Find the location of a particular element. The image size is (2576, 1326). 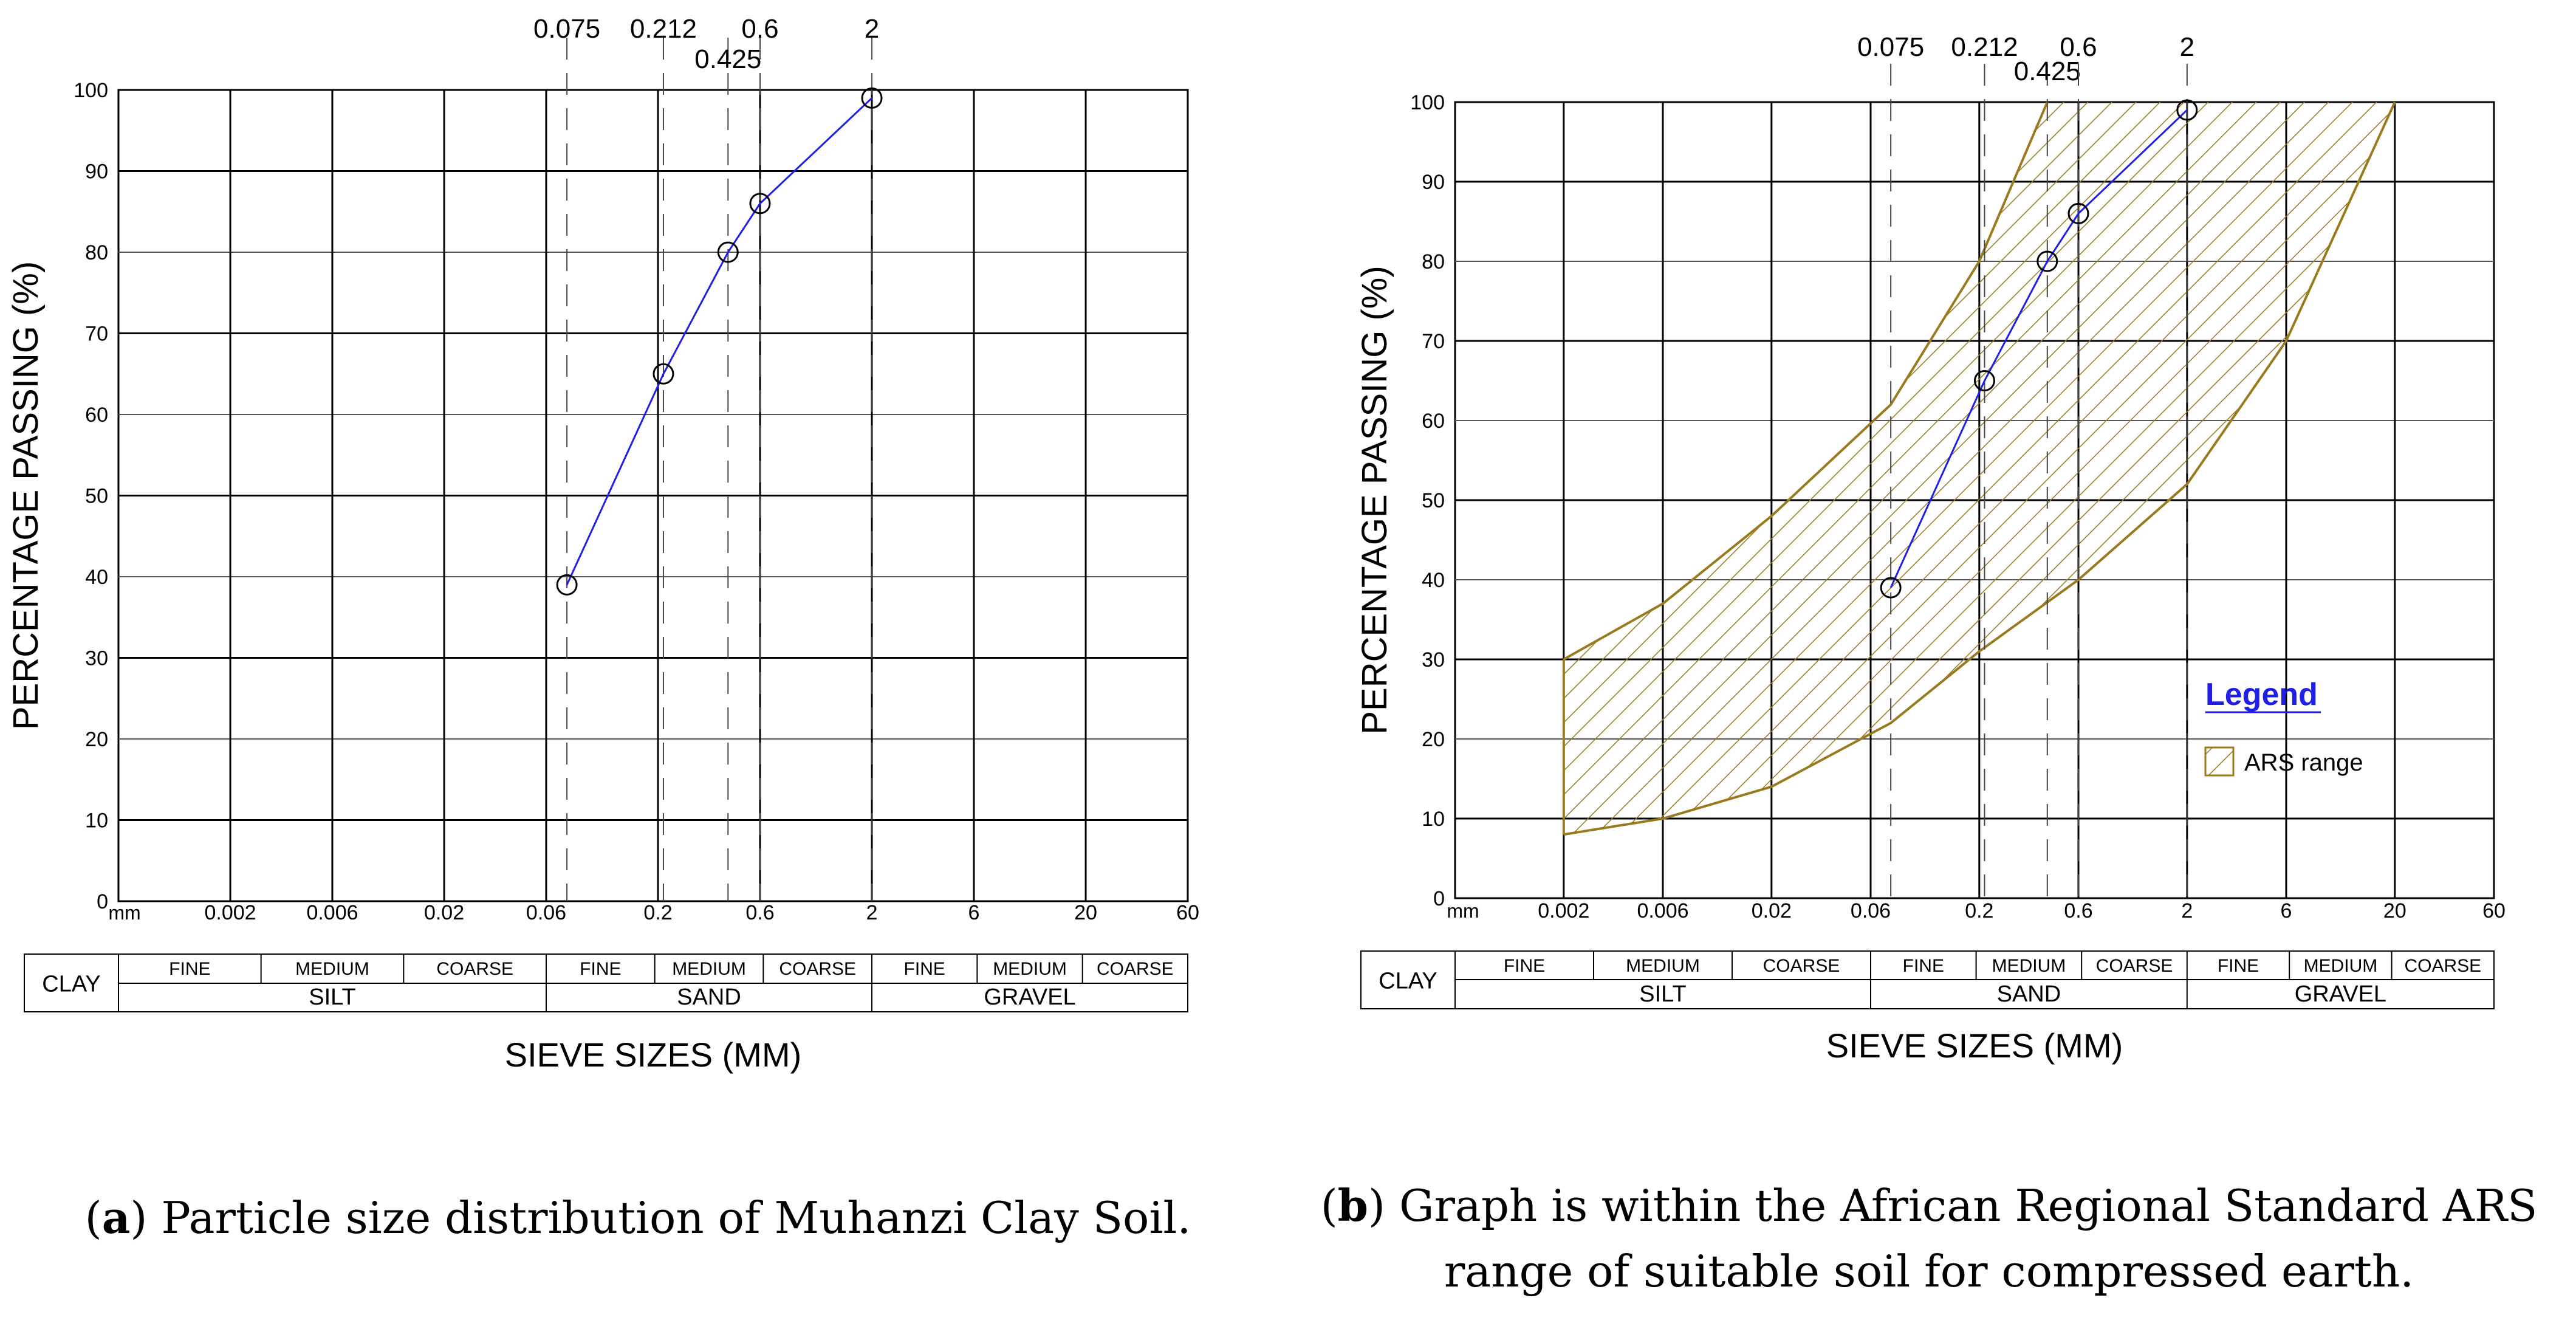

classification-group: SILT is located at coordinates (332, 997).